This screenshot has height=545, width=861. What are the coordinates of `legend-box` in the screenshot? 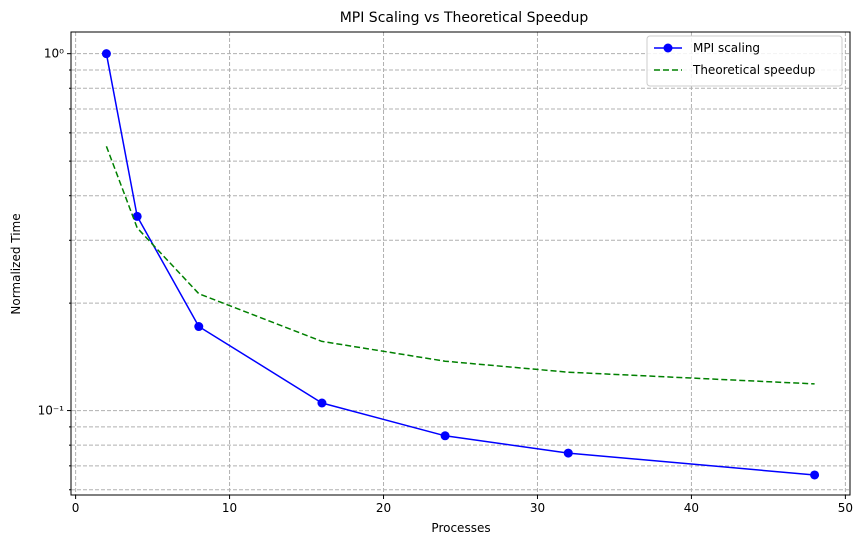 It's located at (744, 61).